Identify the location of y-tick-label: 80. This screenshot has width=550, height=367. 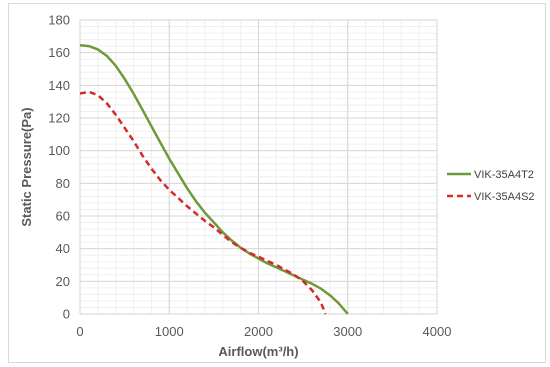
(63, 183).